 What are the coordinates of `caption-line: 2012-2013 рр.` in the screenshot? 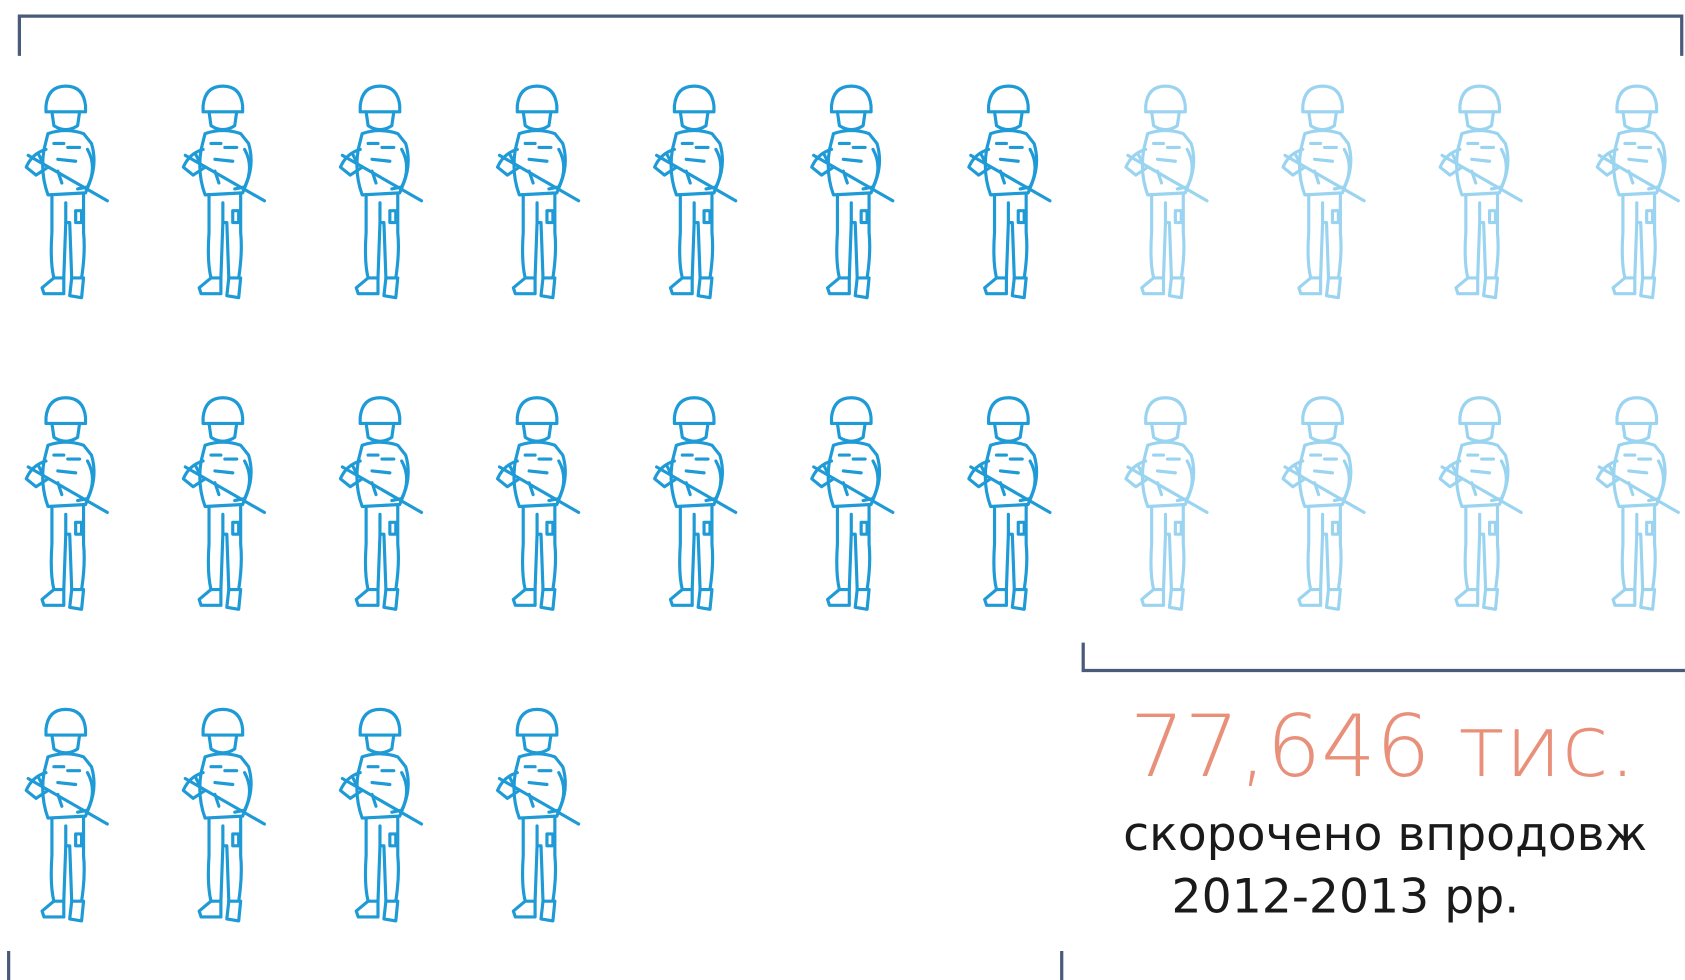 It's located at (1346, 896).